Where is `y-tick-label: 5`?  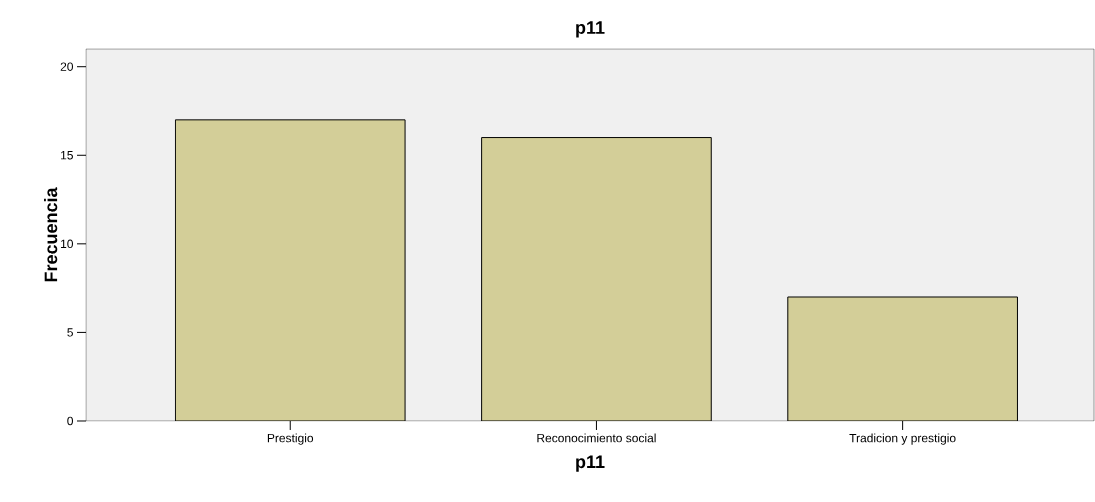
y-tick-label: 5 is located at coordinates (70, 332).